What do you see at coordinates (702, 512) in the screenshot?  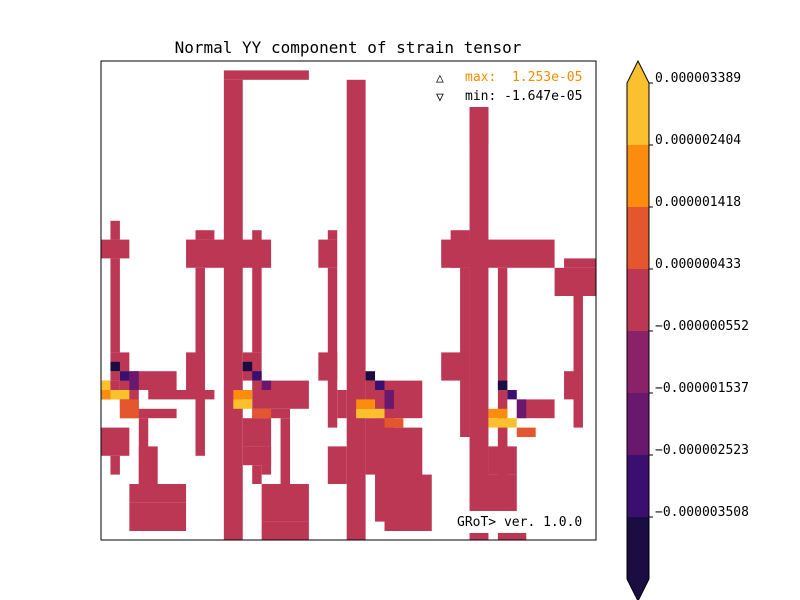 I see `colorbar-tick-label: −0.000003508` at bounding box center [702, 512].